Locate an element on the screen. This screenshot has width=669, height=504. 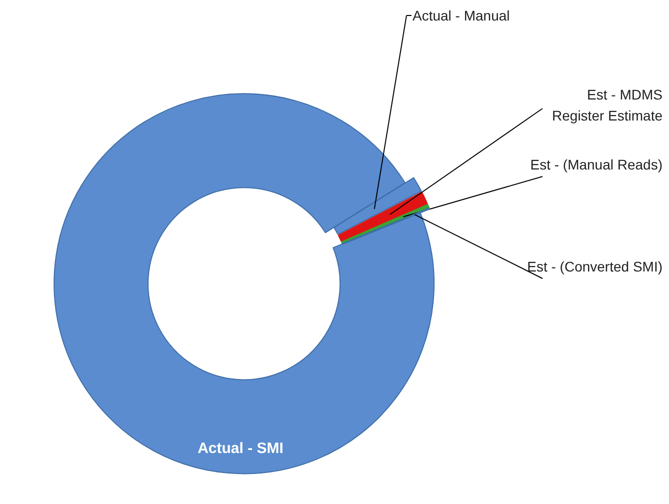
slice-label: Actual - Manual is located at coordinates (461, 16).